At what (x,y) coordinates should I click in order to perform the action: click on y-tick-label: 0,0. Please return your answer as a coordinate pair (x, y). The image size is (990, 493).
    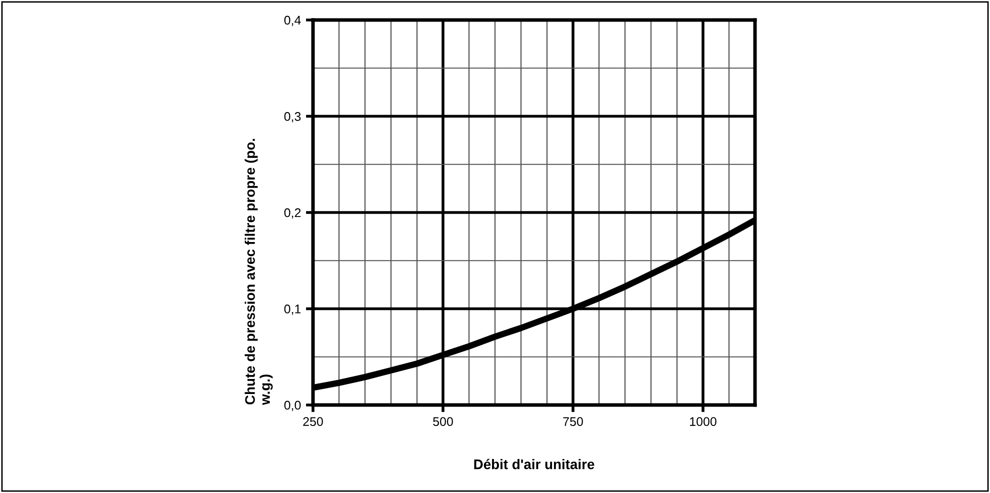
    Looking at the image, I should click on (292, 406).